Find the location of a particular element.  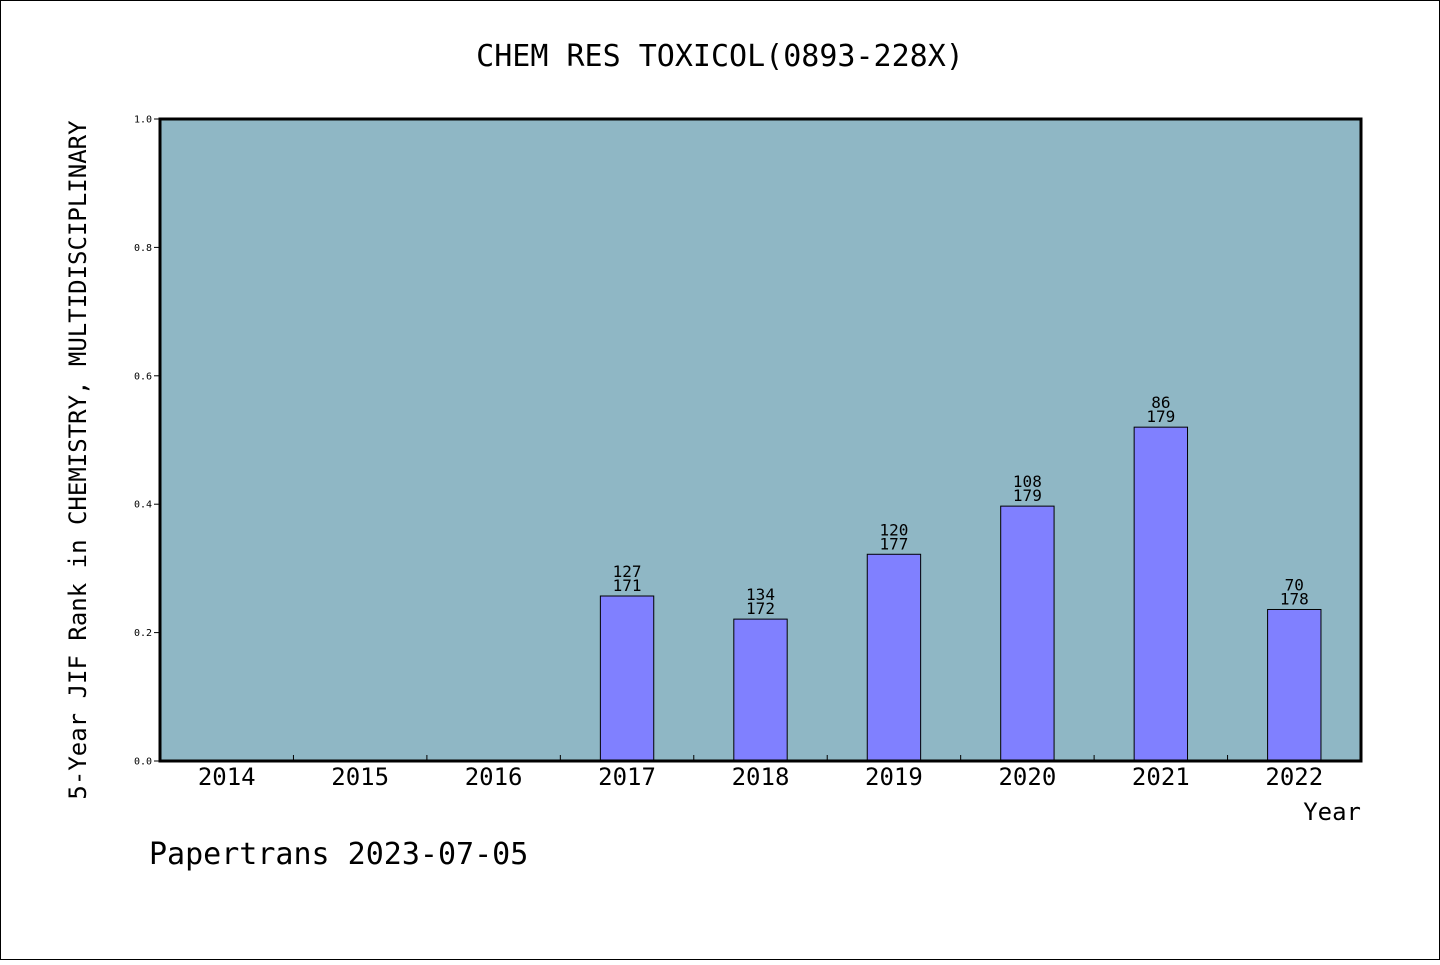

bar-rank-label: 120 is located at coordinates (893, 529).